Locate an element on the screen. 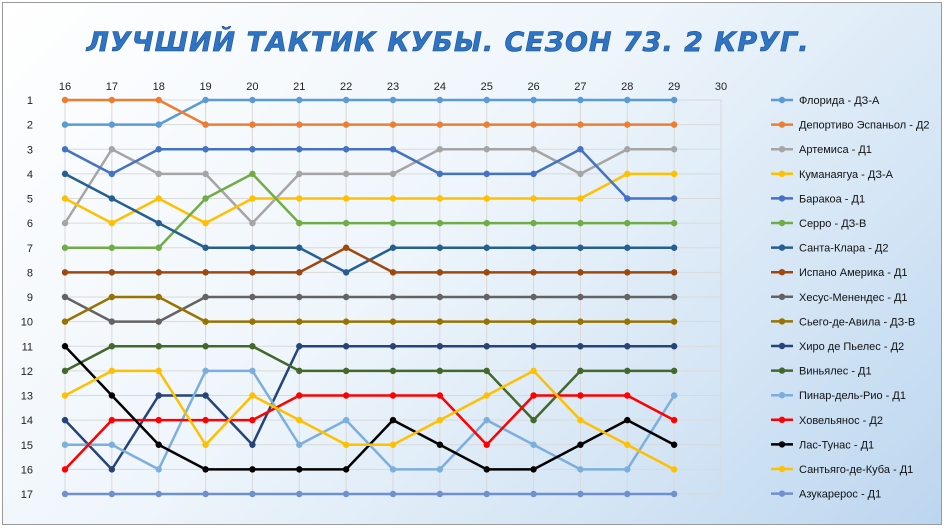 The width and height of the screenshot is (948, 531). y-tick-label: 13 is located at coordinates (27, 397).